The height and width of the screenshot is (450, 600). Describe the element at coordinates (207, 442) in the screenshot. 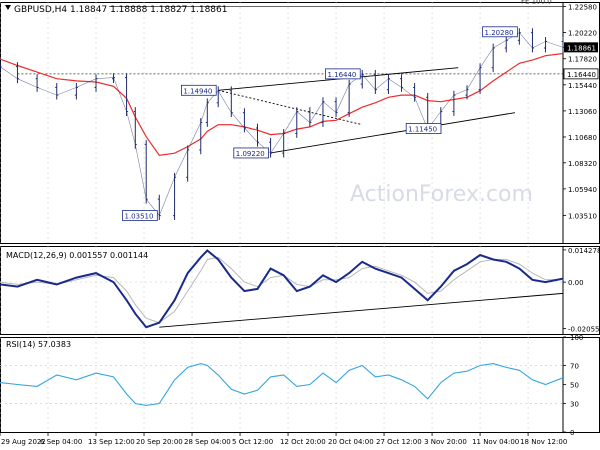

I see `x-tick-label: 28 Sep 04:00` at that location.